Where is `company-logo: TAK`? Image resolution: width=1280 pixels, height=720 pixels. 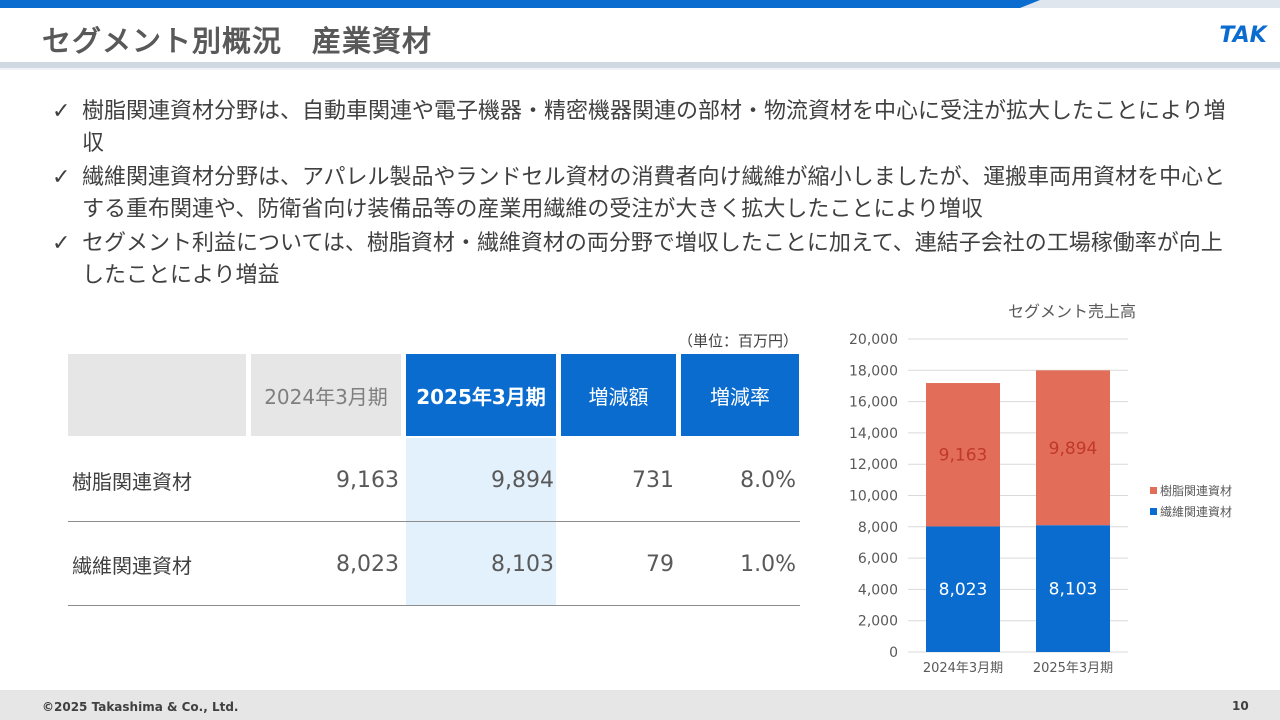
company-logo: TAK is located at coordinates (1243, 35).